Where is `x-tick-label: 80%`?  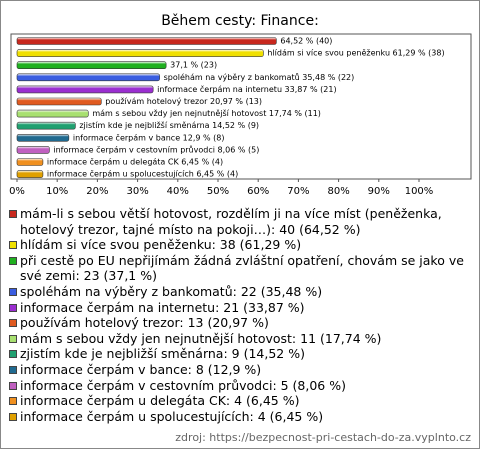 x-tick-label: 80% is located at coordinates (338, 191).